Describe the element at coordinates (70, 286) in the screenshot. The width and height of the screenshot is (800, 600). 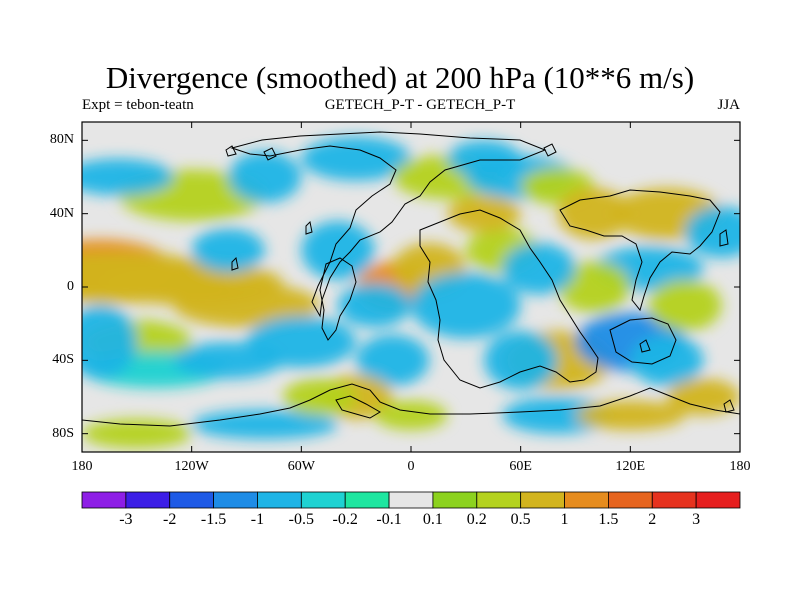
I see `lat-tick-label: 0` at that location.